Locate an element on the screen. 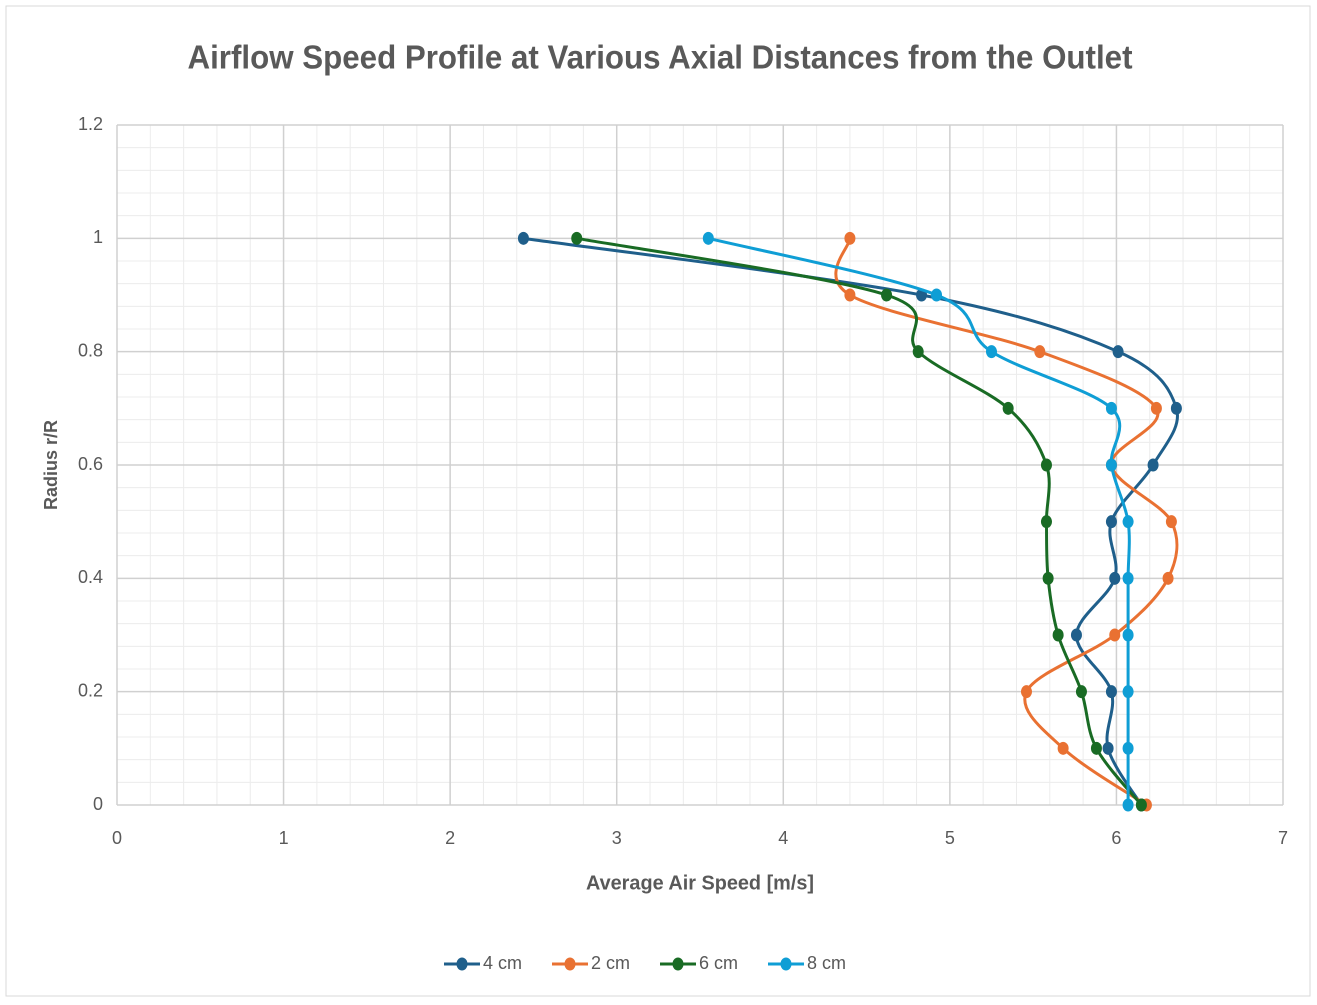  y-tick-label: 0.8 is located at coordinates (90, 350).